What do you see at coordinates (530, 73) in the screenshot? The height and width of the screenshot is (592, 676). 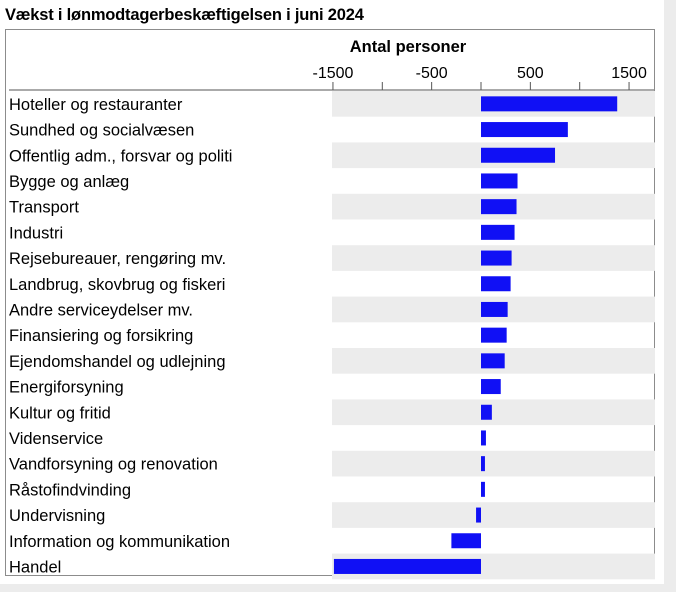 I see `tick-label: 500` at bounding box center [530, 73].